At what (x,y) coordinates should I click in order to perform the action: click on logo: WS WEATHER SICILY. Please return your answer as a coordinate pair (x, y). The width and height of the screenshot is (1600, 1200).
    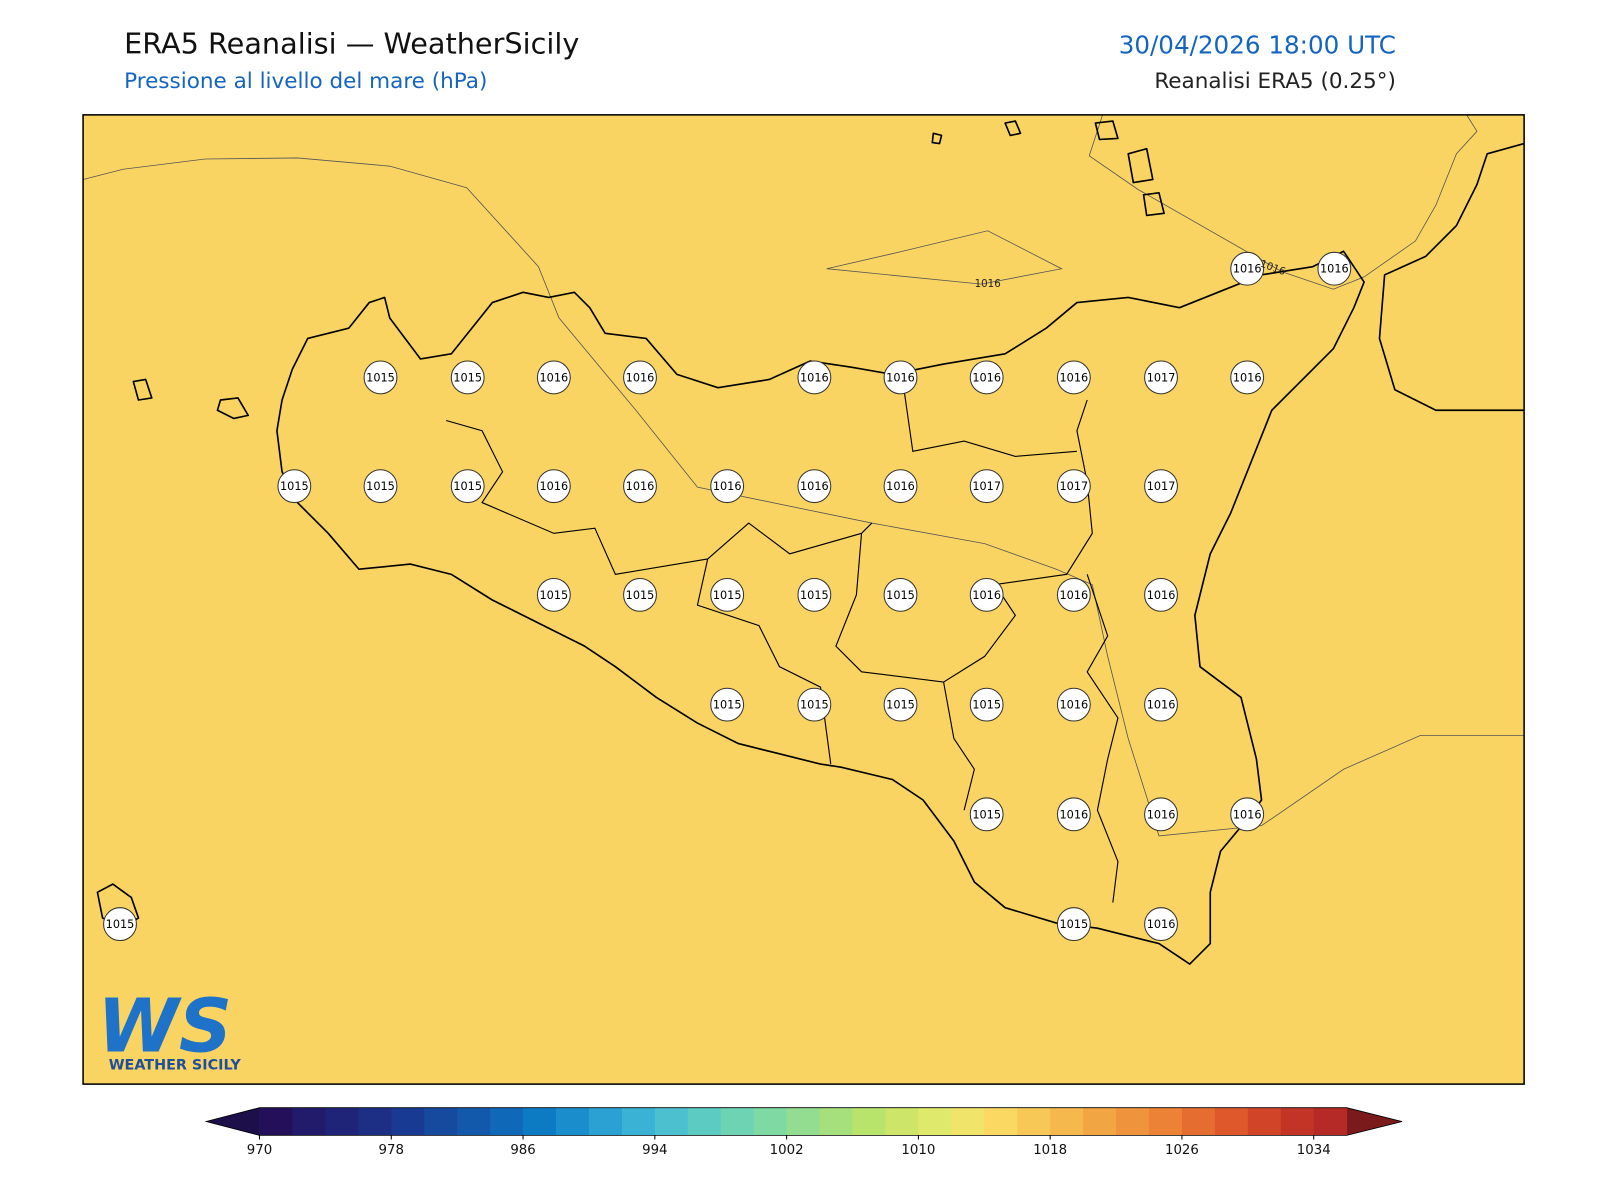
    Looking at the image, I should click on (169, 1028).